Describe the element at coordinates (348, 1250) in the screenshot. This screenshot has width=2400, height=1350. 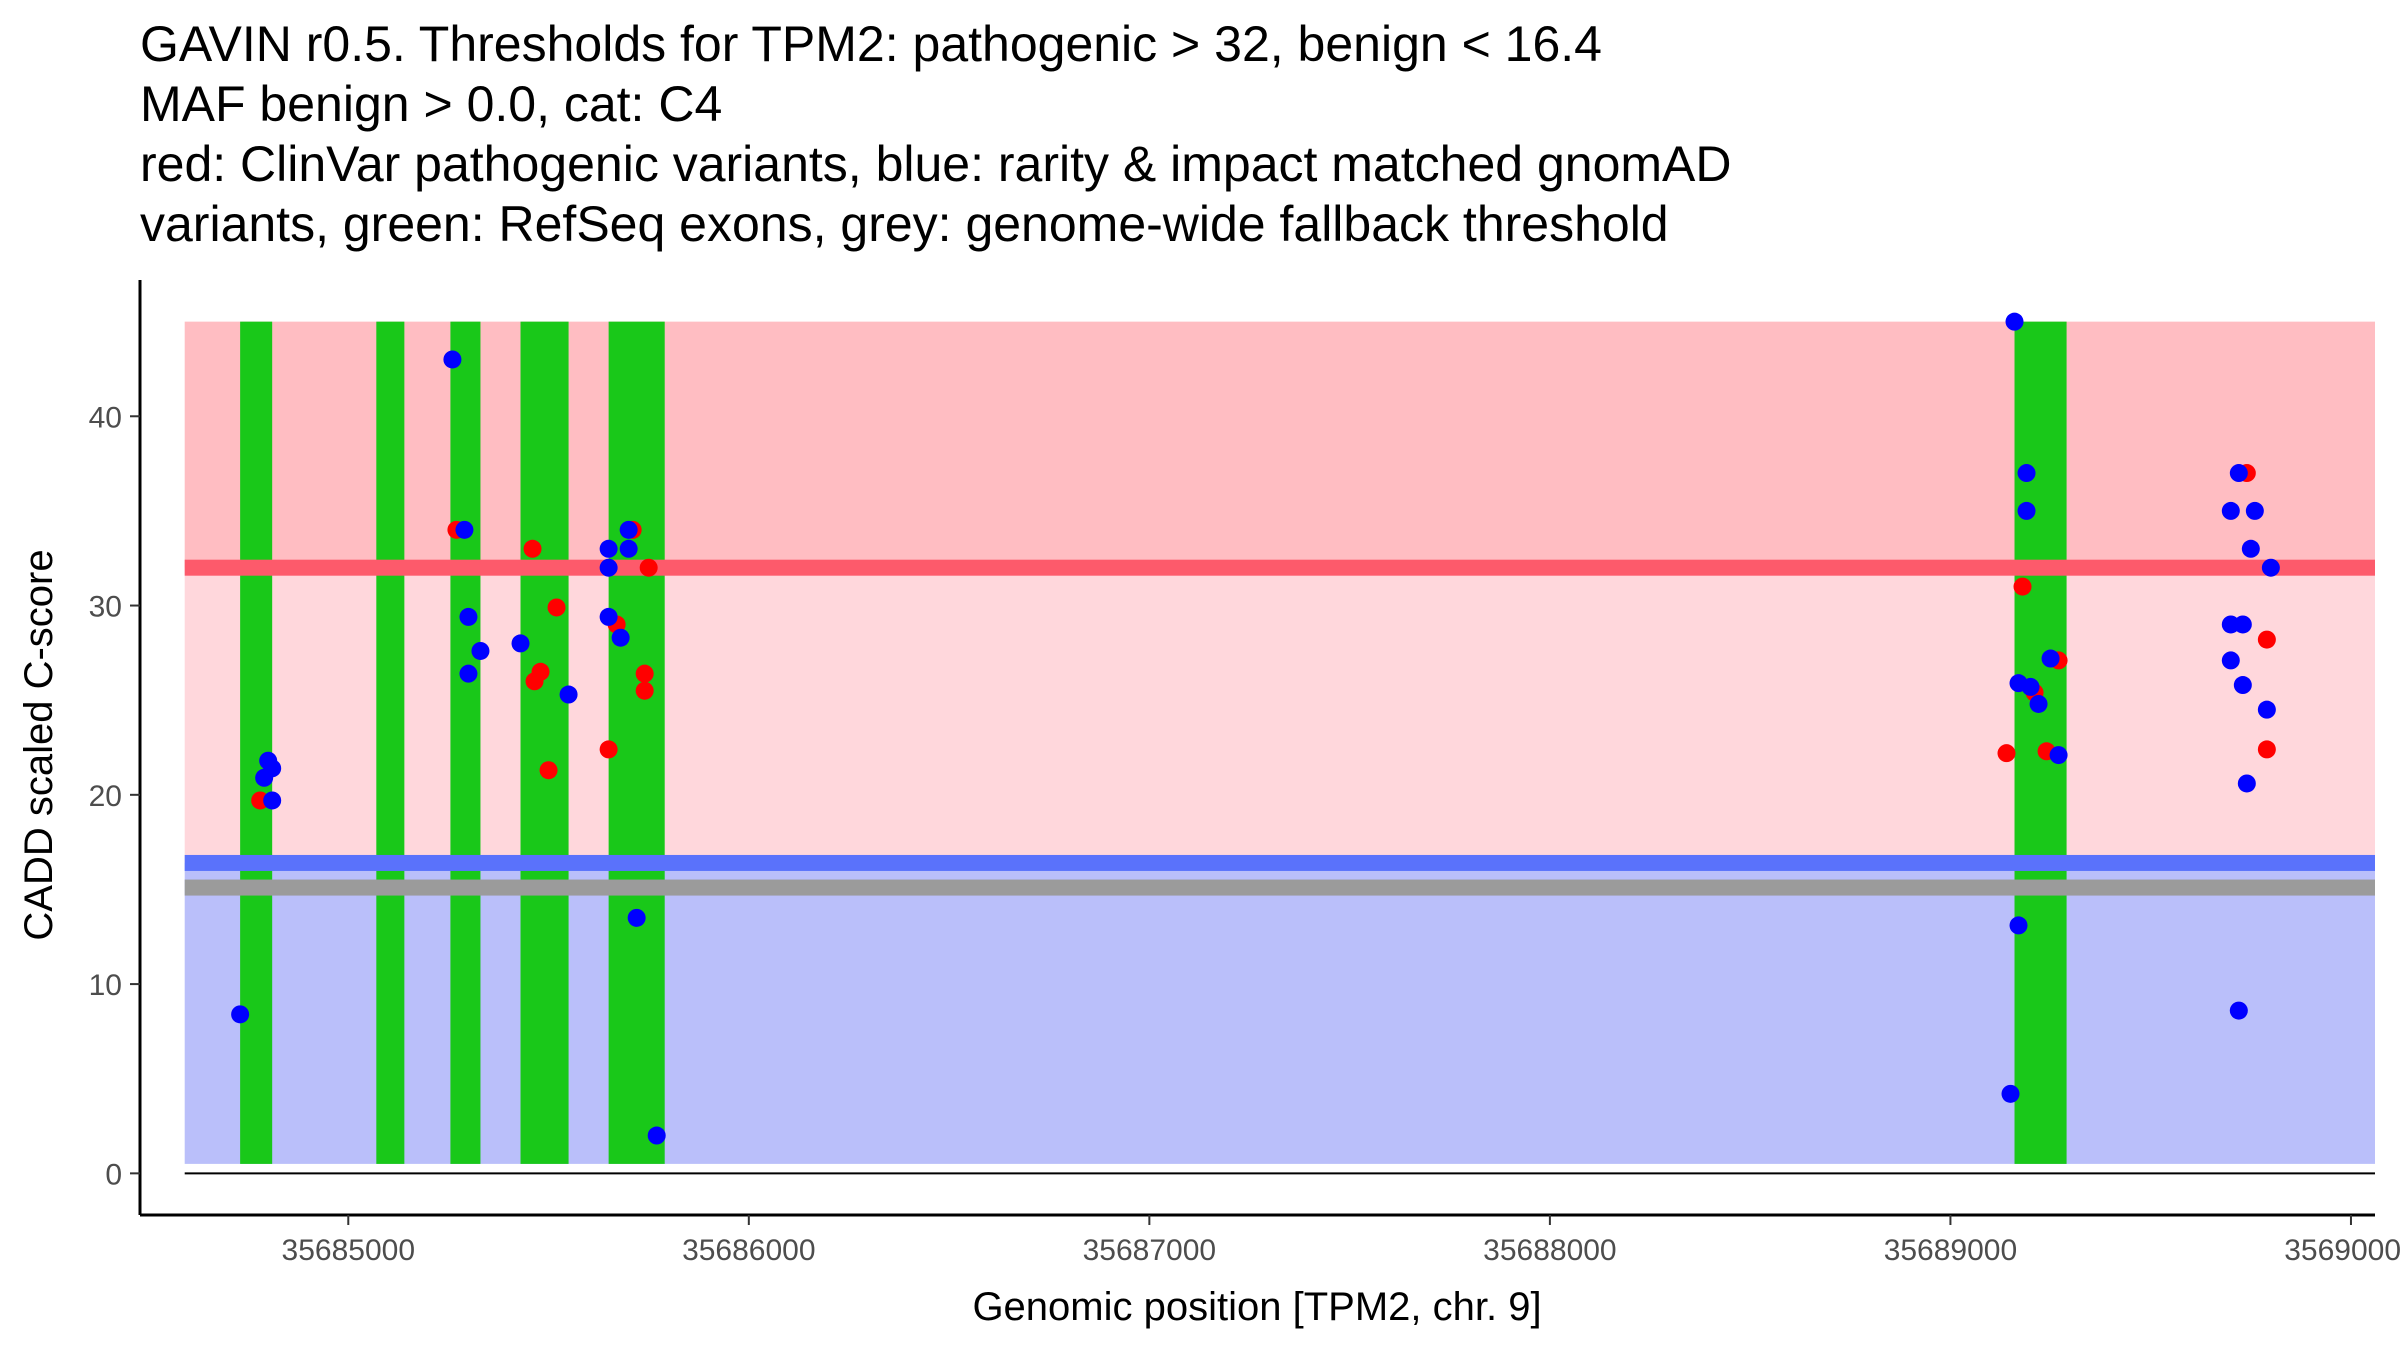
I see `x-tick-label: 35685000` at that location.